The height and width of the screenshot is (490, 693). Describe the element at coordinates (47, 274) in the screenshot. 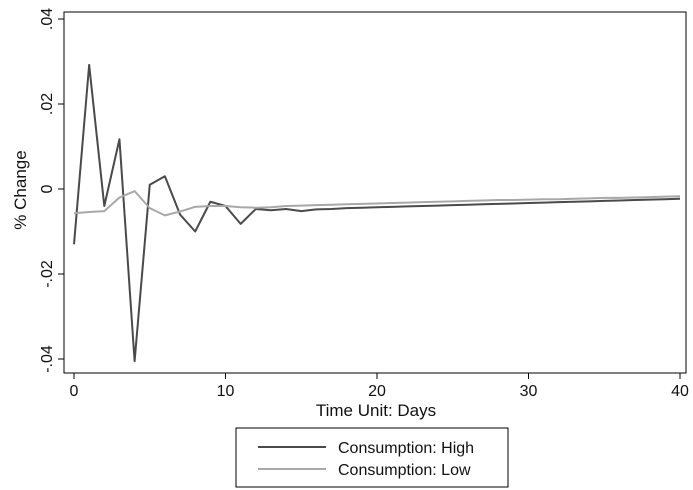

I see `y-tick-label: -.02` at that location.